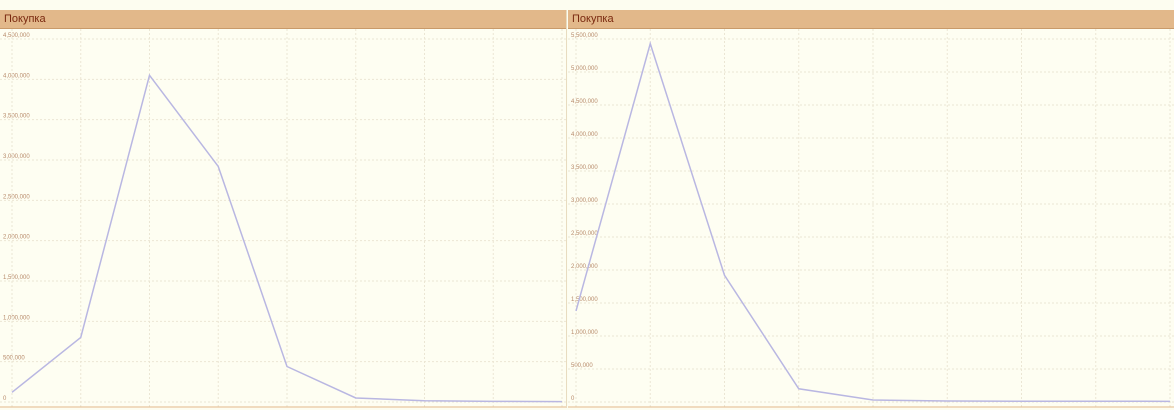  Describe the element at coordinates (584, 36) in the screenshot. I see `y-tick-label: 5,500,000` at that location.